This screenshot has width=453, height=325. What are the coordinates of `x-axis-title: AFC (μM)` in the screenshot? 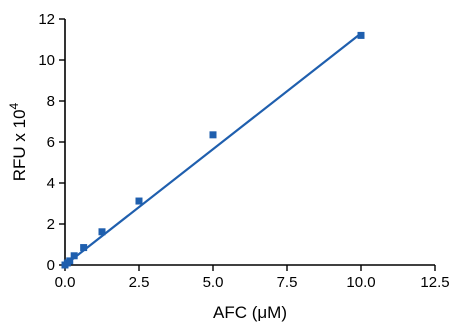 It's located at (250, 312).